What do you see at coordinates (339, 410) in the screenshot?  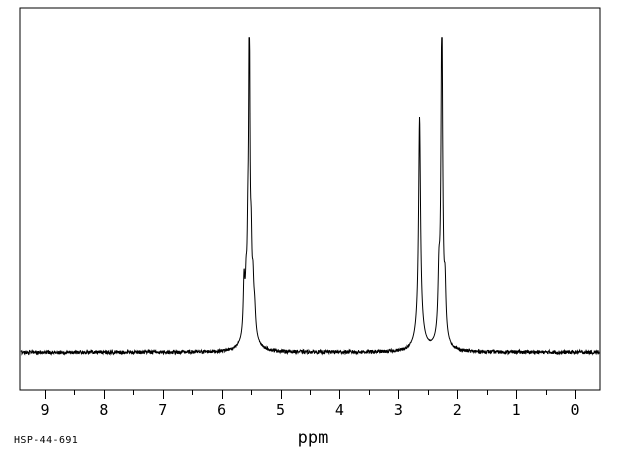 I see `x-axis-tick-label: 4` at bounding box center [339, 410].